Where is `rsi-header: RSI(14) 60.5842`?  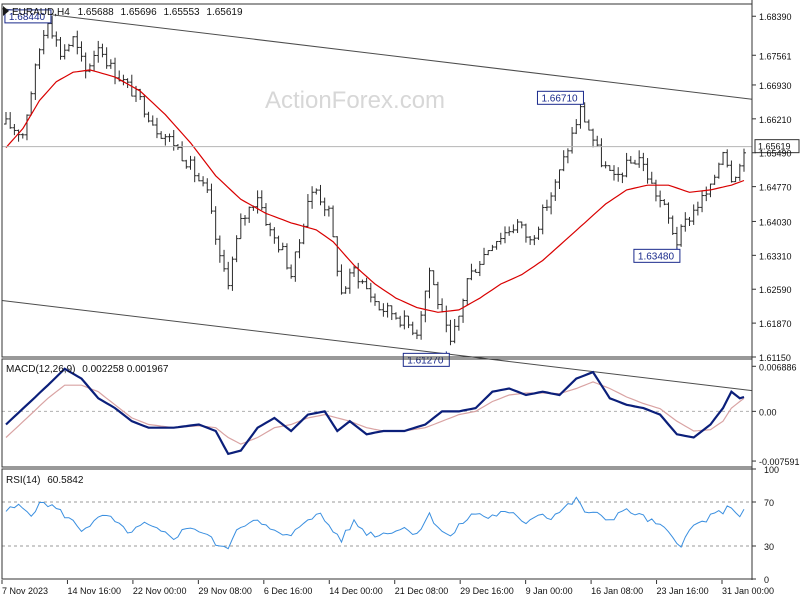
rsi-header: RSI(14) 60.5842 is located at coordinates (45, 480).